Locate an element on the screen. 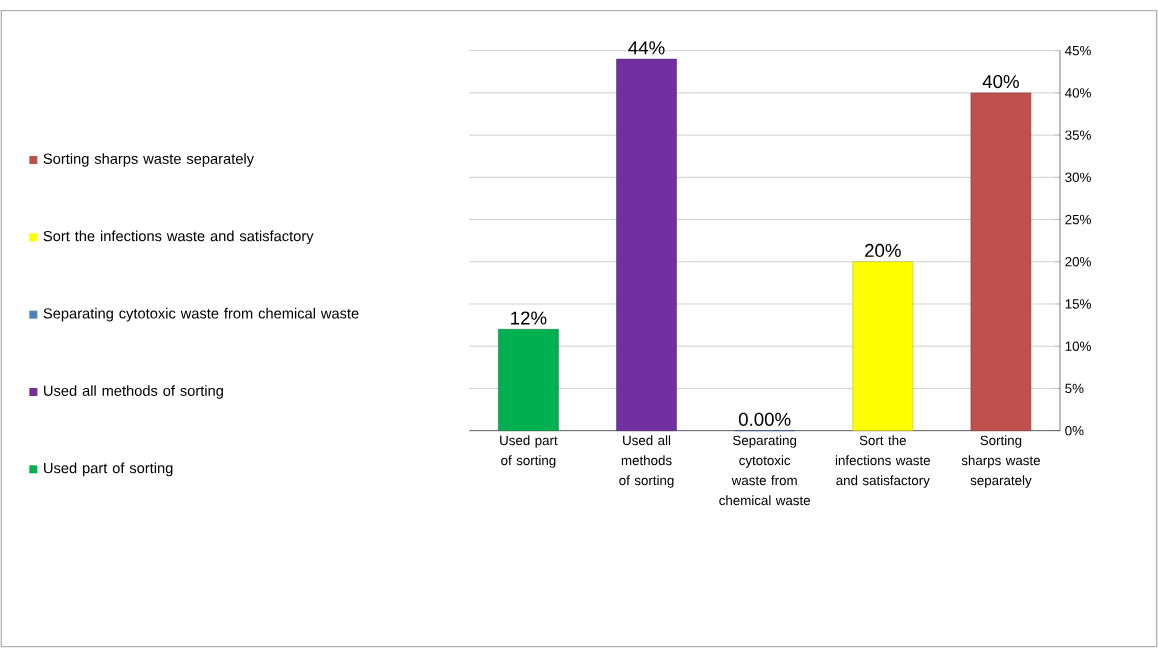 The image size is (1158, 648). y-tick-label: 0% is located at coordinates (1074, 430).